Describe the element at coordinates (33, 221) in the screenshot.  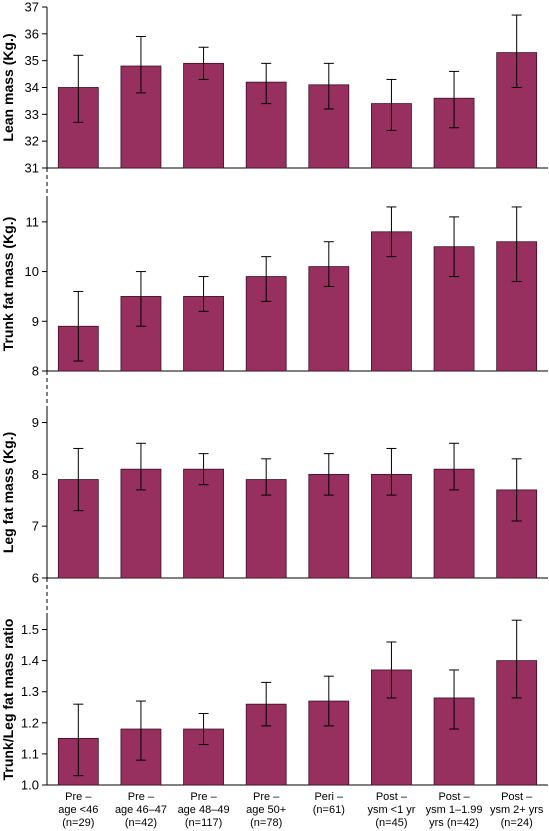
I see `y-tick-label: 11` at that location.